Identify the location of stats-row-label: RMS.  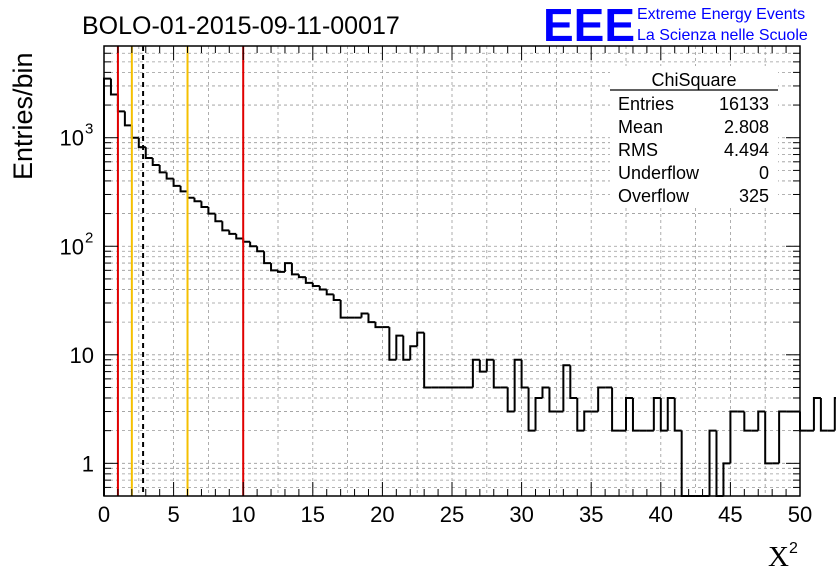
(638, 150).